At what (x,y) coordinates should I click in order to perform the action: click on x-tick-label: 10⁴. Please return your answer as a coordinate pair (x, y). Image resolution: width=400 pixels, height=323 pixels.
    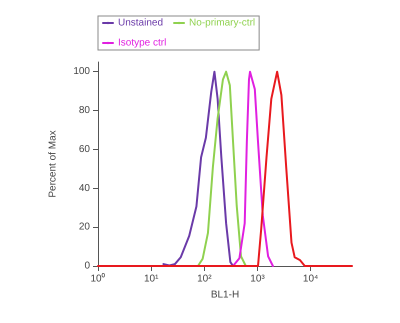
    Looking at the image, I should click on (310, 279).